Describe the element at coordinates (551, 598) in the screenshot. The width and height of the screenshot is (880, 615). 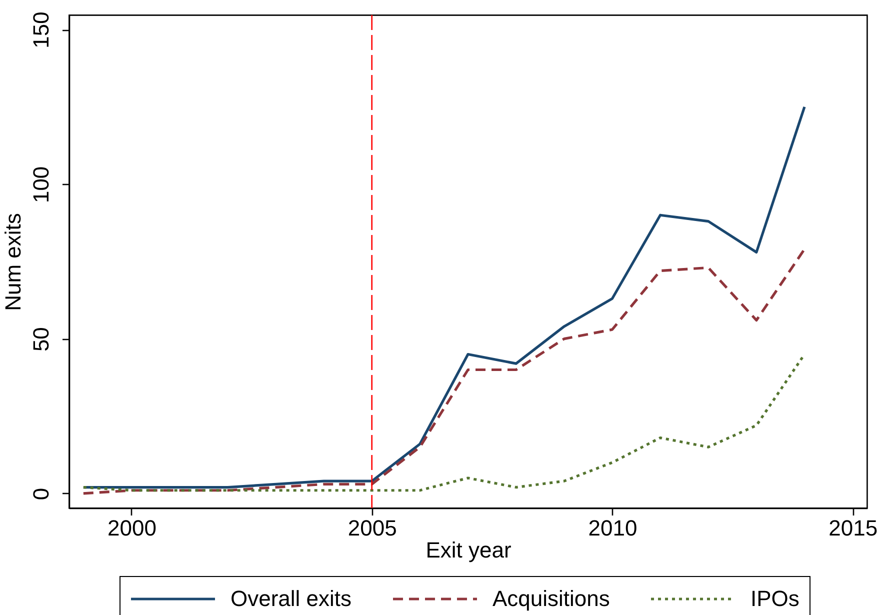
I see `legend-label: Acquisitions` at that location.